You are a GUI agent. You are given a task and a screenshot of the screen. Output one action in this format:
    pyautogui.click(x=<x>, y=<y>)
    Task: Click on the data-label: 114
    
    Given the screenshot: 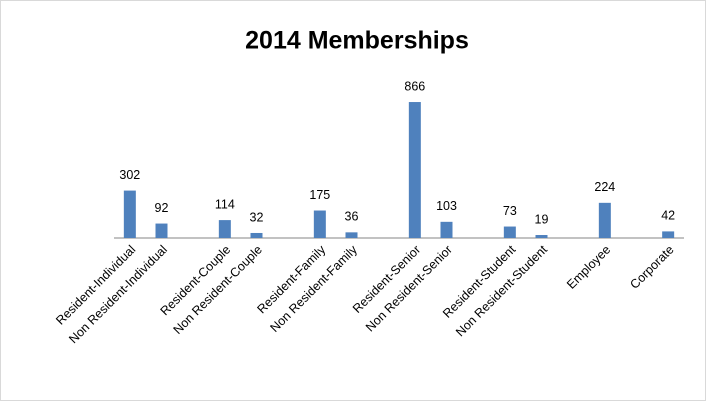 What is the action you would take?
    pyautogui.click(x=225, y=204)
    